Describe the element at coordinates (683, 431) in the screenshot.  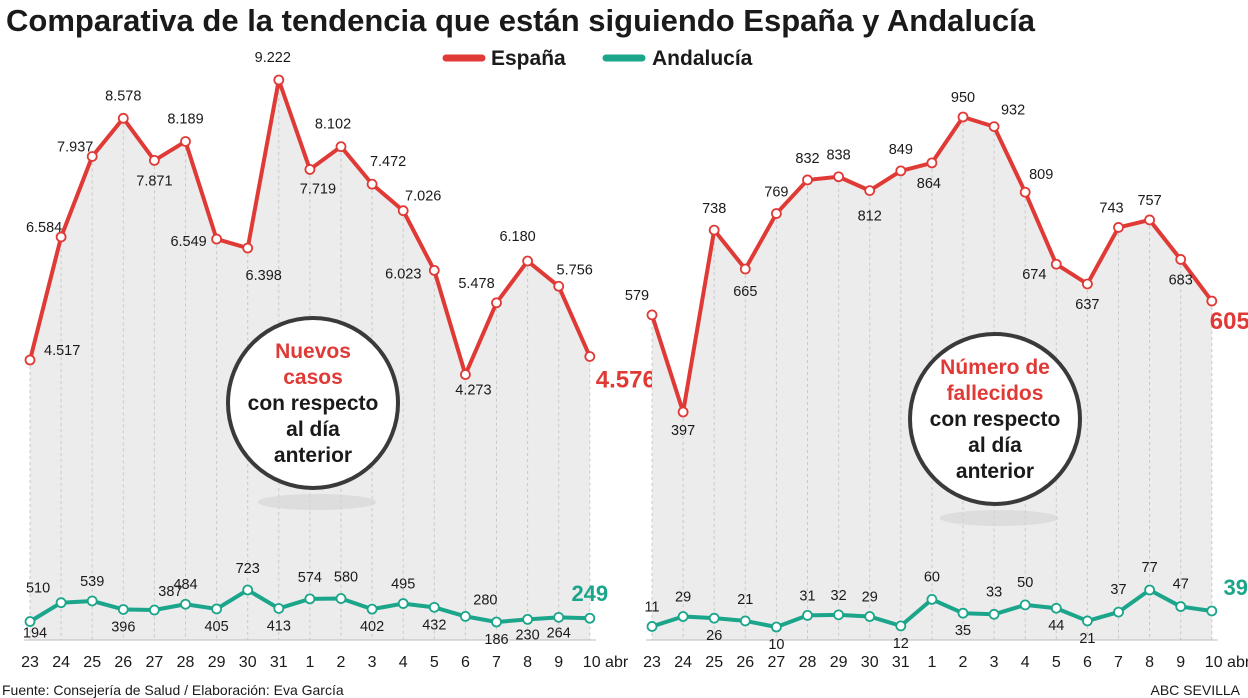
I see `data-label-espana: 397` at that location.